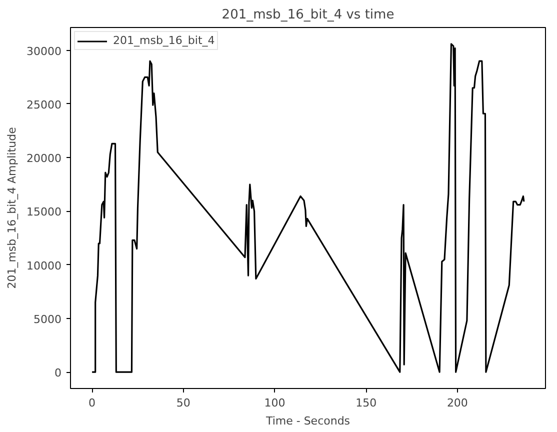  I want to click on x-axis-title: Time - Seconds, so click(307, 421).